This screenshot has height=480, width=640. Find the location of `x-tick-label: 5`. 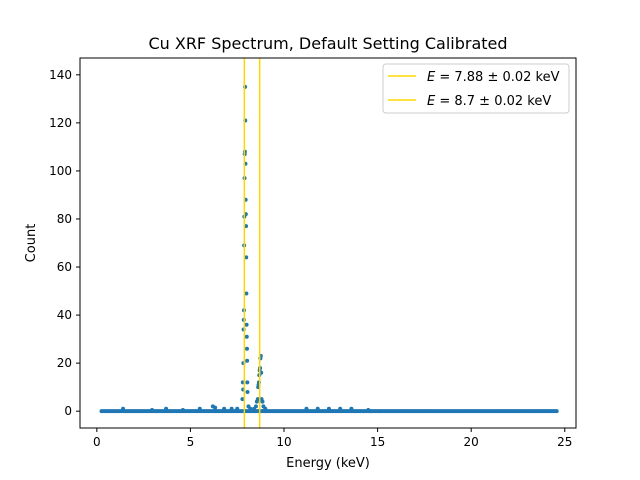

x-tick-label: 5 is located at coordinates (191, 442).